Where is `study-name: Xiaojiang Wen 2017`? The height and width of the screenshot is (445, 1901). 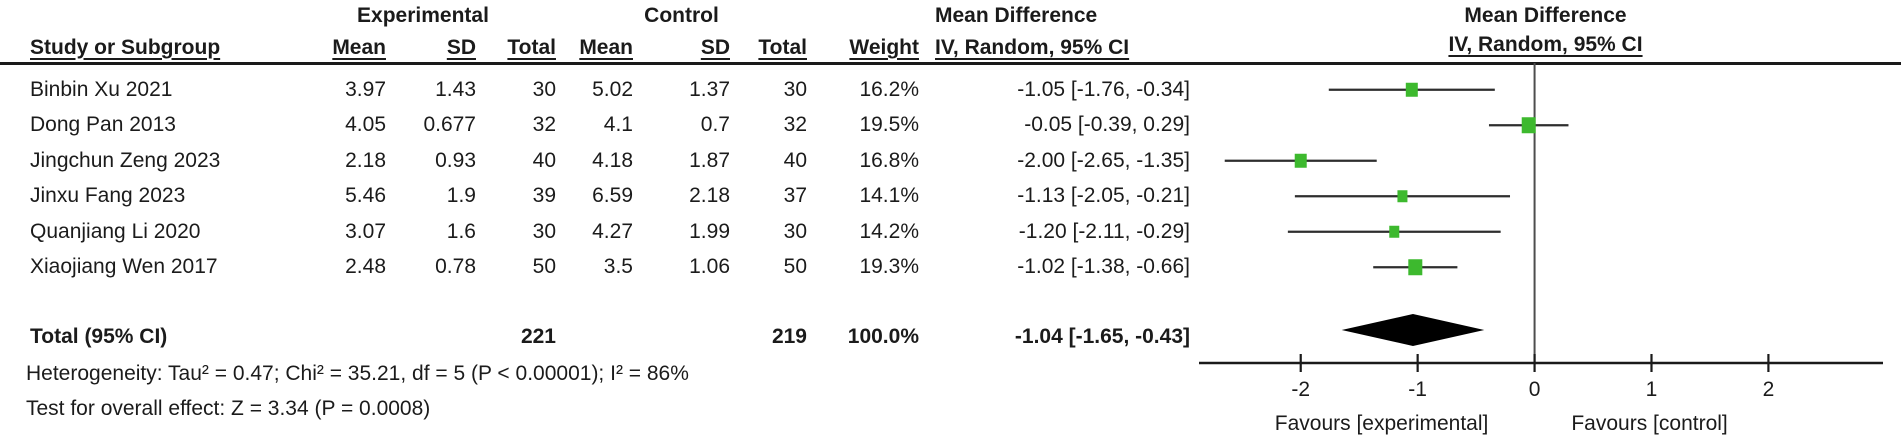 study-name: Xiaojiang Wen 2017 is located at coordinates (124, 267).